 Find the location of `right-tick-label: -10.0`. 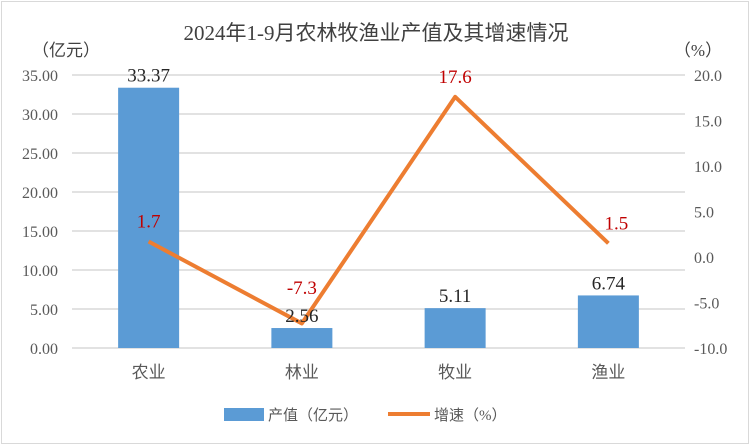

right-tick-label: -10.0 is located at coordinates (710, 349).